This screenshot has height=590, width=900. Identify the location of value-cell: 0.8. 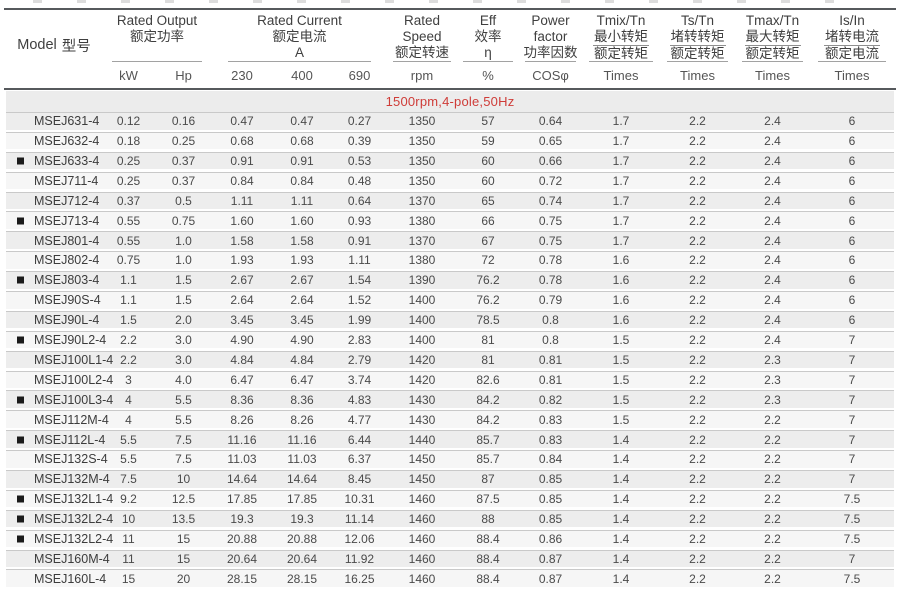
(550, 340).